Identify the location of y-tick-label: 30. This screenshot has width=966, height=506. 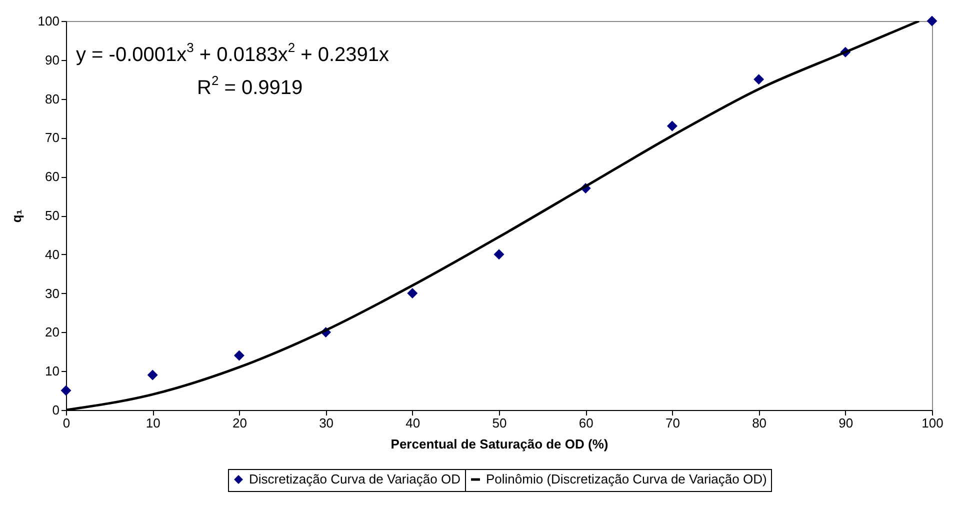
(52, 293).